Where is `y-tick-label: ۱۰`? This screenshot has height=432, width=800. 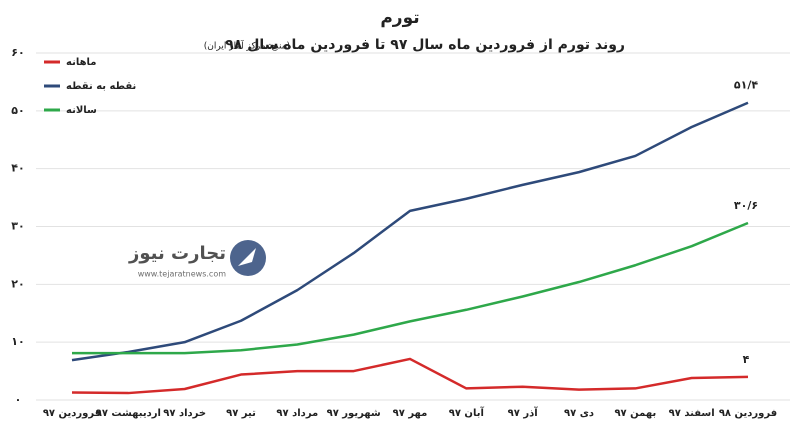 y-tick-label: ۱۰ is located at coordinates (17, 341).